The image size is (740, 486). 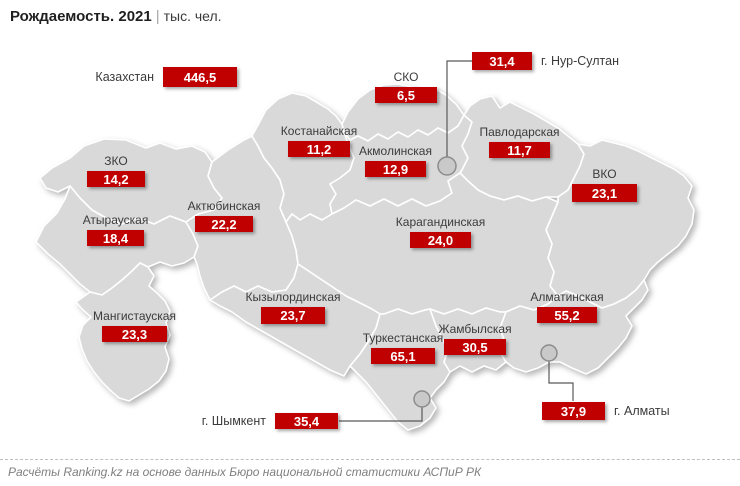 I want to click on value-badge-almaty-region: 55,2, so click(x=567, y=315).